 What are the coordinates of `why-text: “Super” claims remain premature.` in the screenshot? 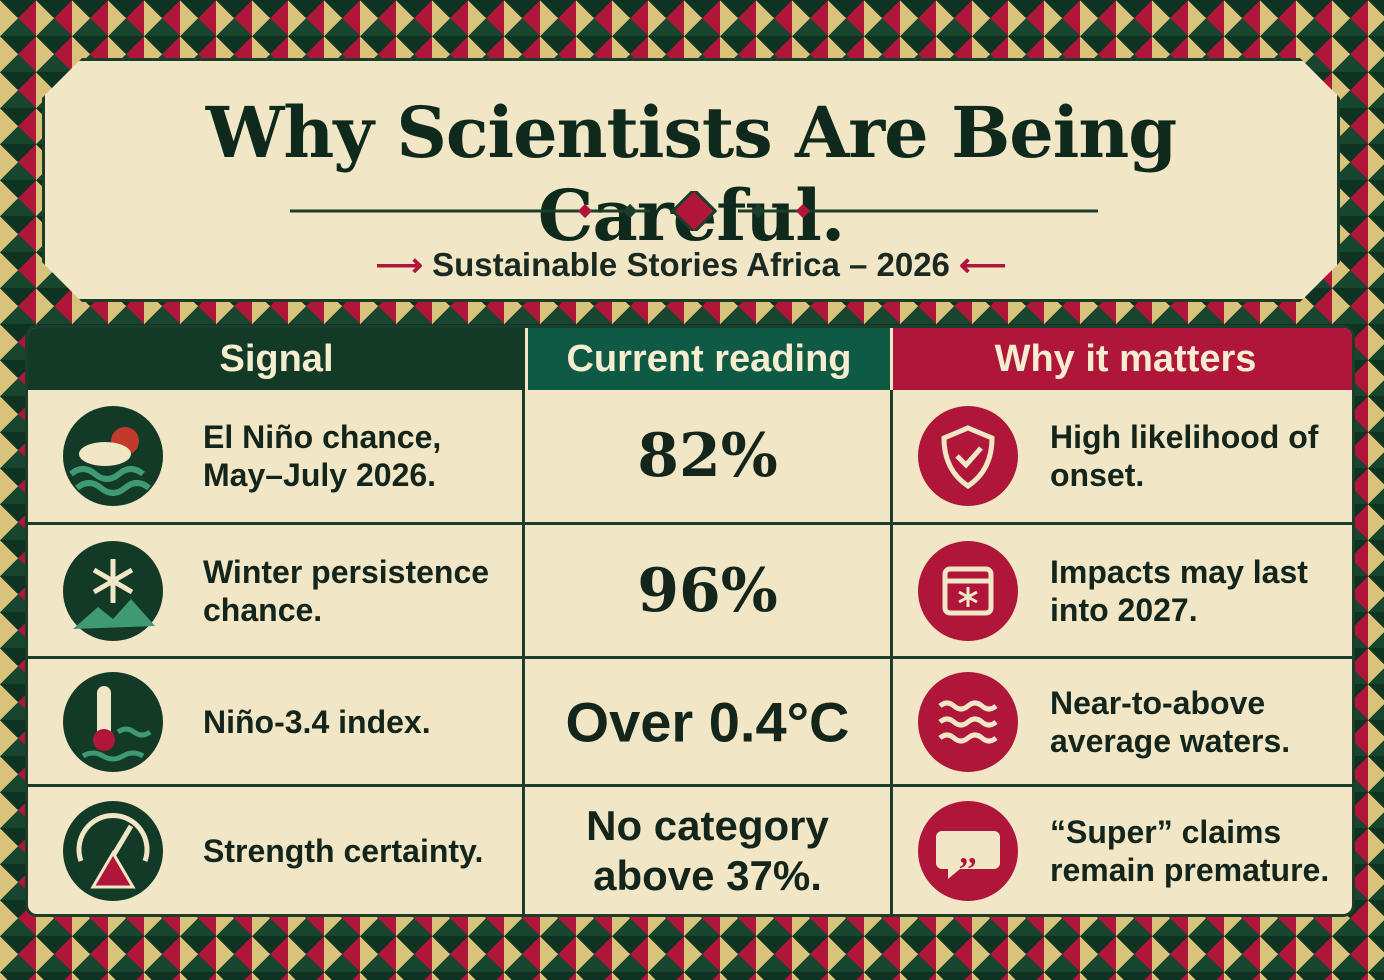 It's located at (1190, 850).